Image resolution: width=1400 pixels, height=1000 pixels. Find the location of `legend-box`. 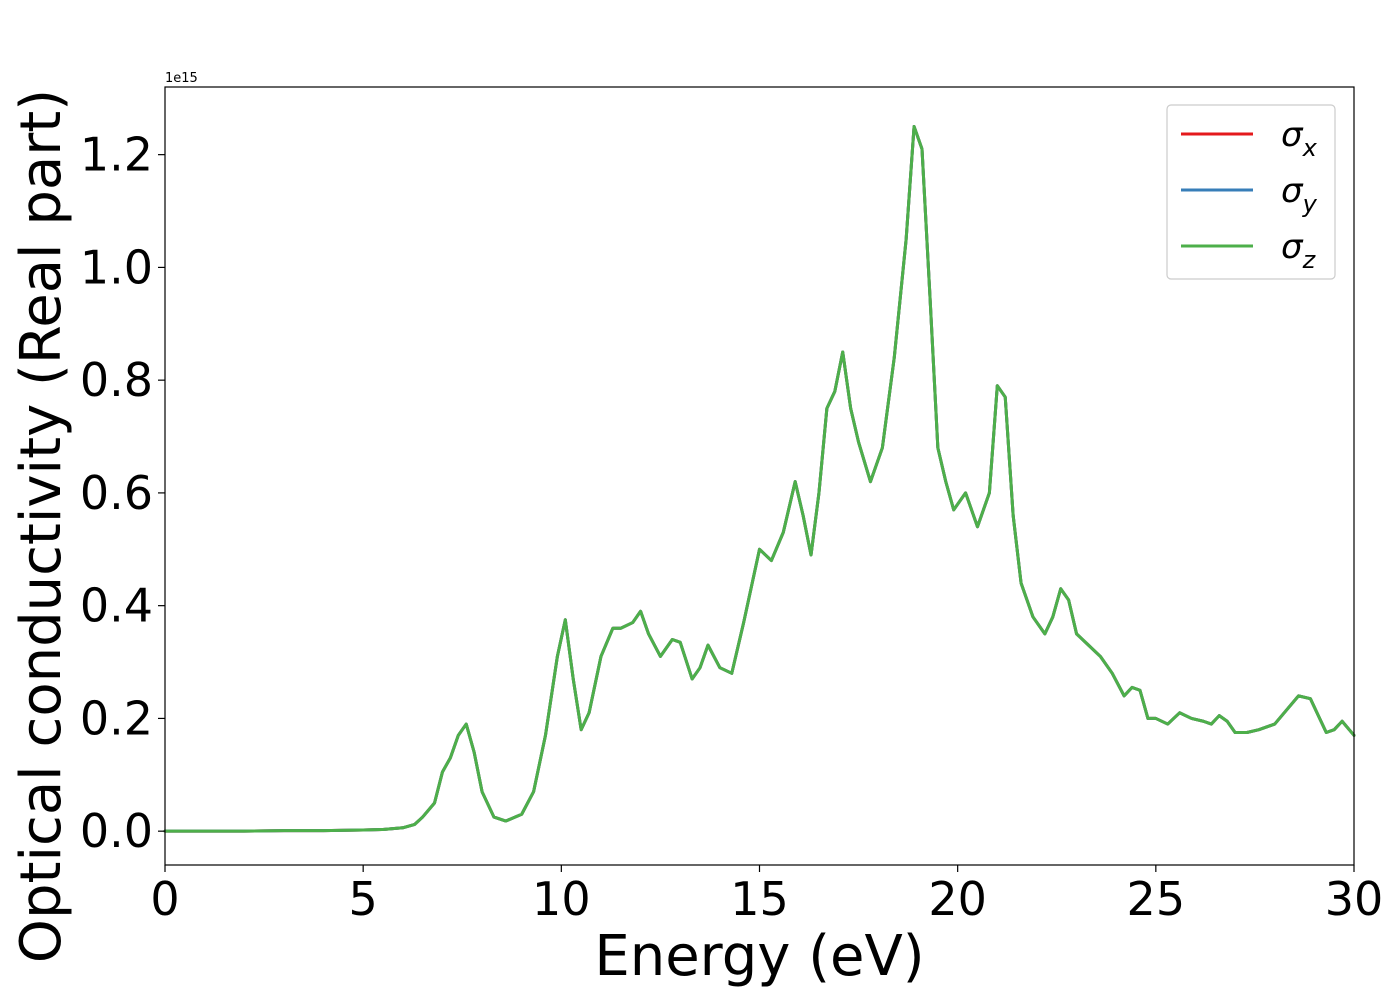

legend-box is located at coordinates (1251, 192).